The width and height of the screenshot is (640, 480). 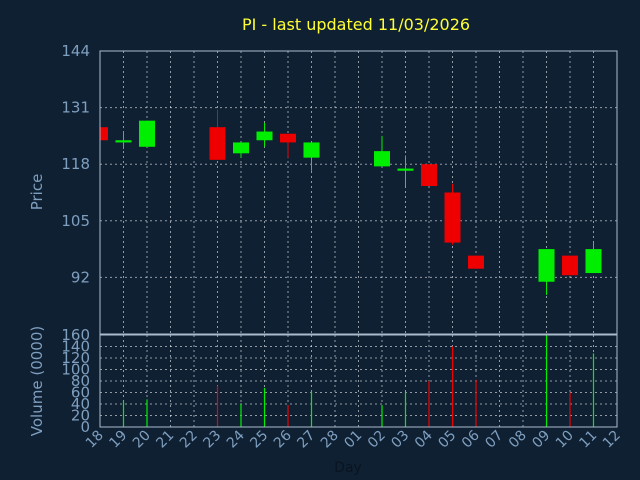 I want to click on volume-tick-label: 120, so click(x=75, y=358).